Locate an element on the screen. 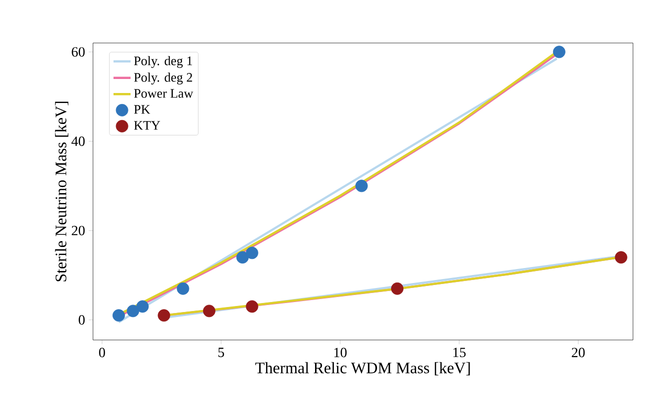 Image resolution: width=649 pixels, height=419 pixels. legend-label: KTY is located at coordinates (147, 125).